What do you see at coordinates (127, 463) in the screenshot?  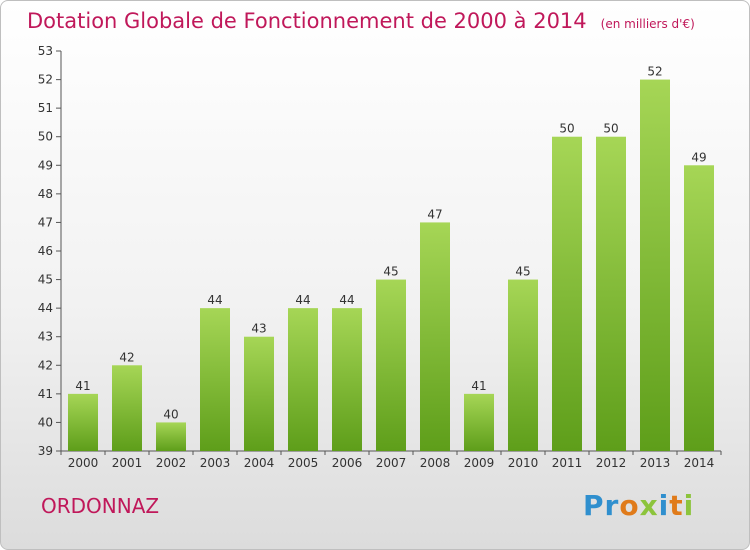 I see `x-tick-label-2001: 2001` at bounding box center [127, 463].